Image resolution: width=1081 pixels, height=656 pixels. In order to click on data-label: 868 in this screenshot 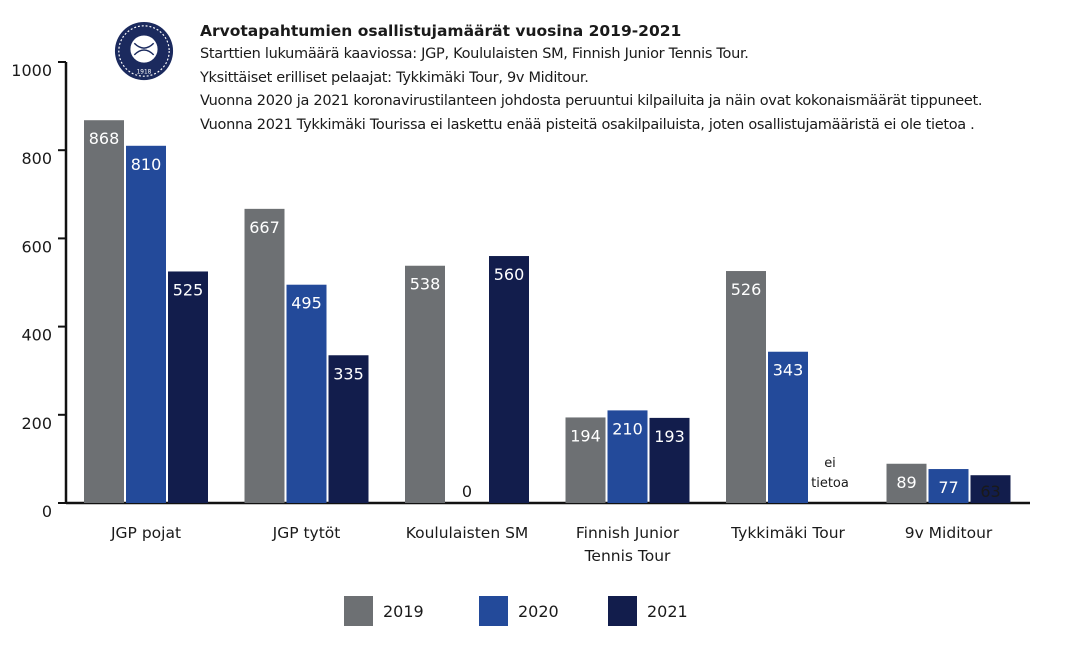, I will do `click(104, 138)`.